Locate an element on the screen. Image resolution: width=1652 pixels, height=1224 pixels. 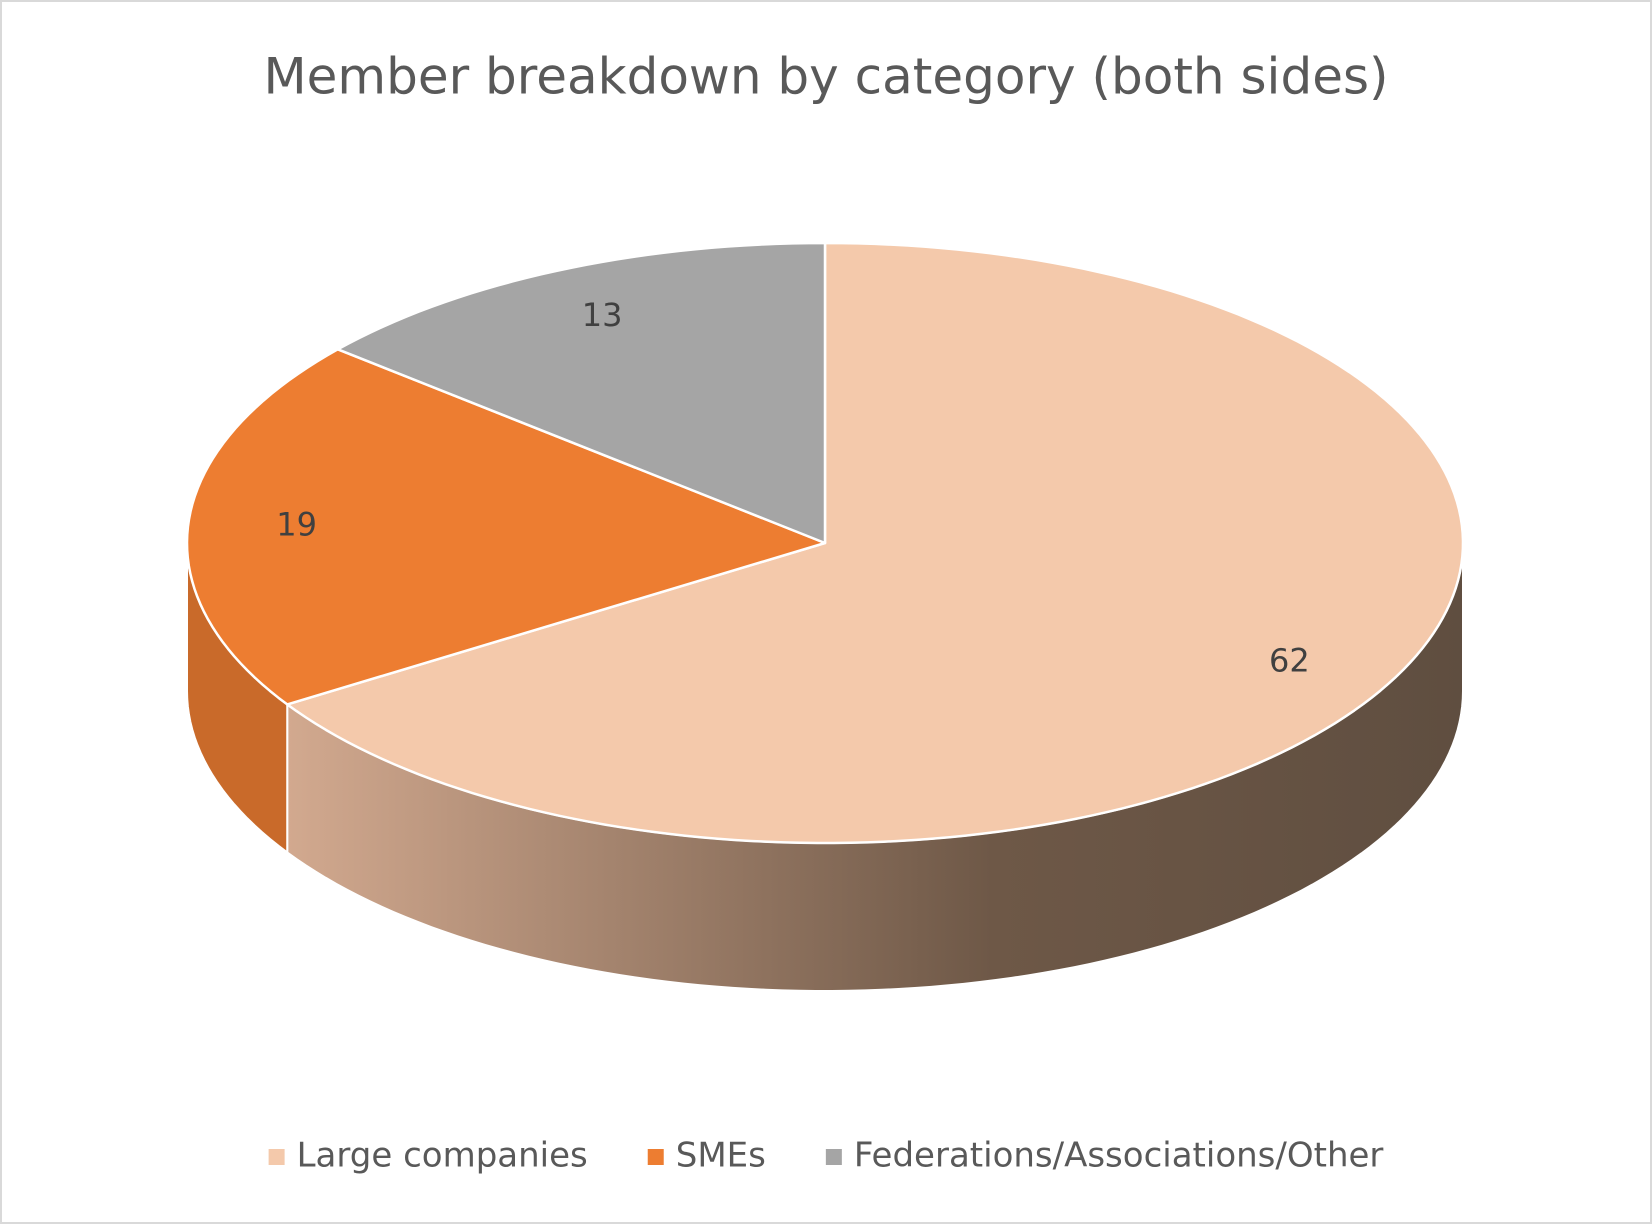
data-label: 13 is located at coordinates (602, 315).